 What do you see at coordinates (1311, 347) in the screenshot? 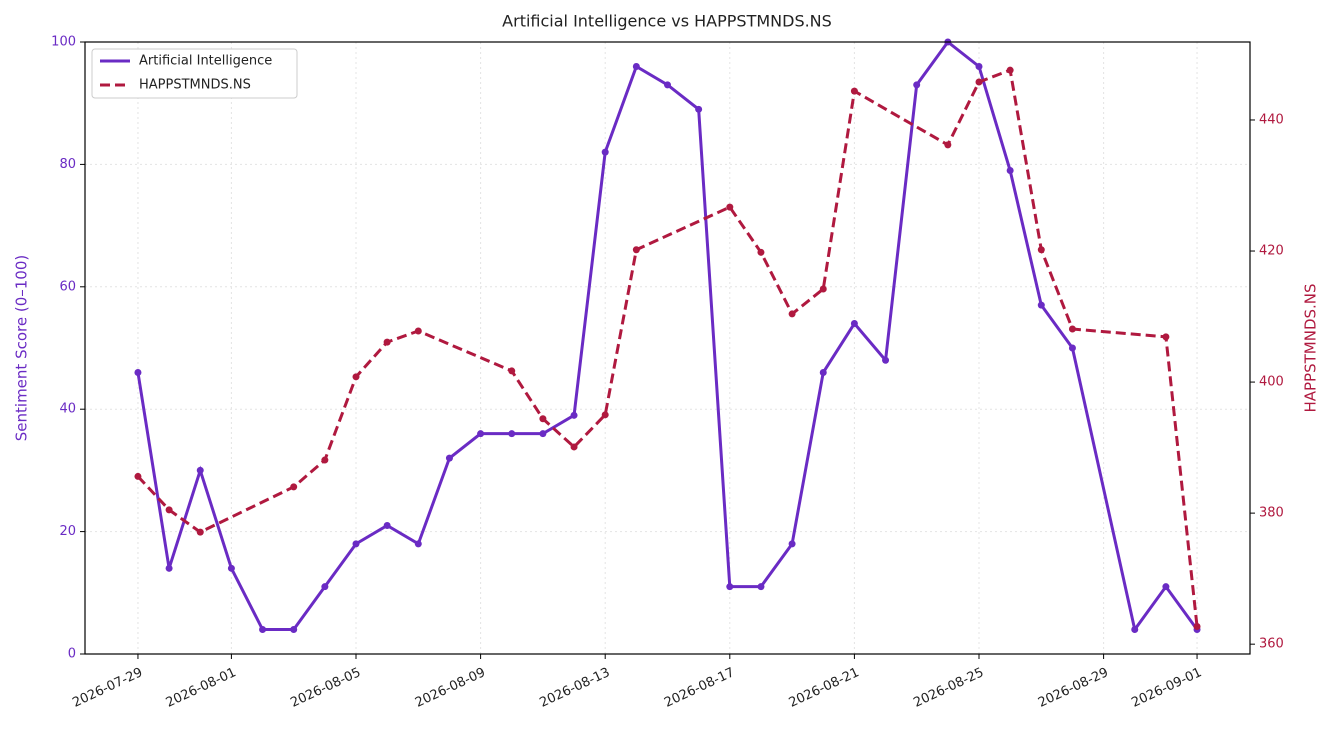
I see `y2-axis-label: HAPPSTMNDS.NS` at bounding box center [1311, 347].